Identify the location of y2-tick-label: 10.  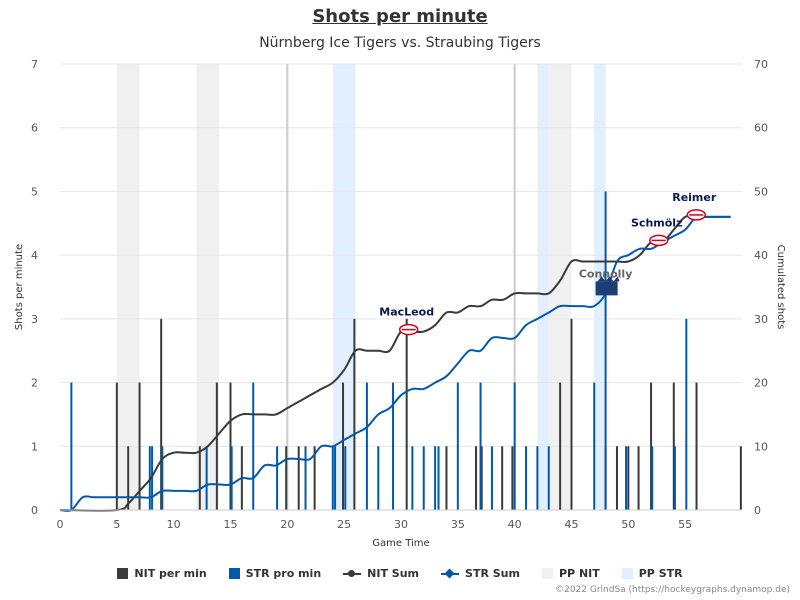
(761, 446).